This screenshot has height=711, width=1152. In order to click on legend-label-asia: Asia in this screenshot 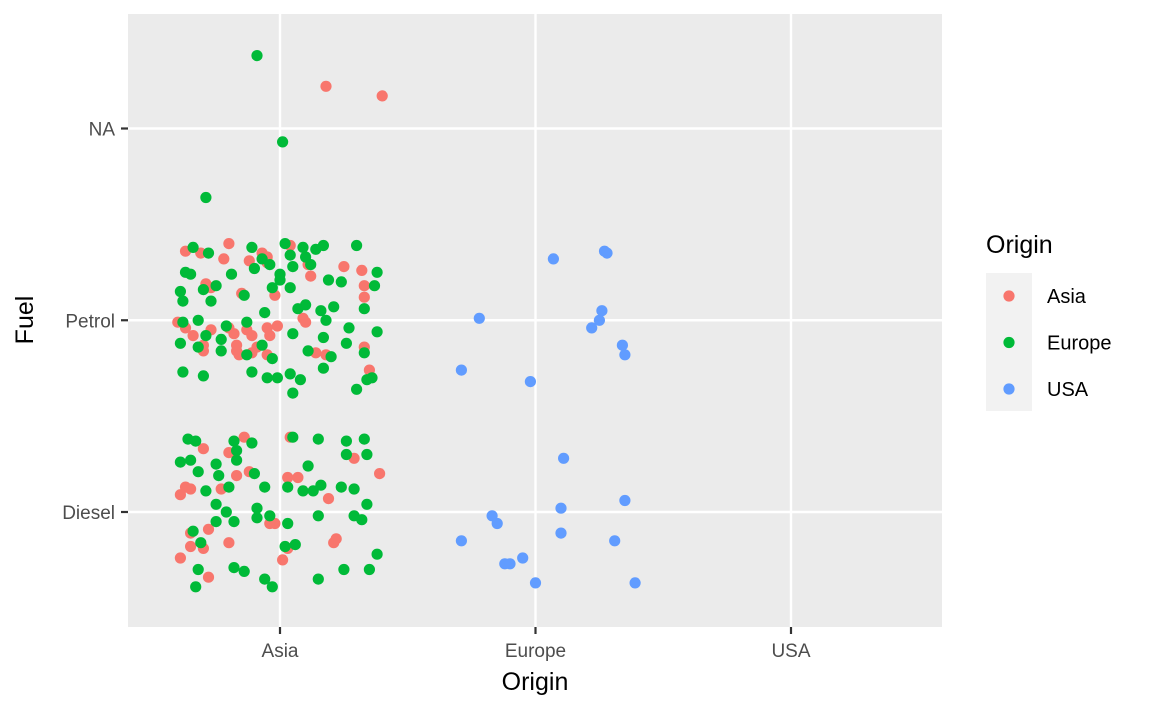, I will do `click(1067, 297)`.